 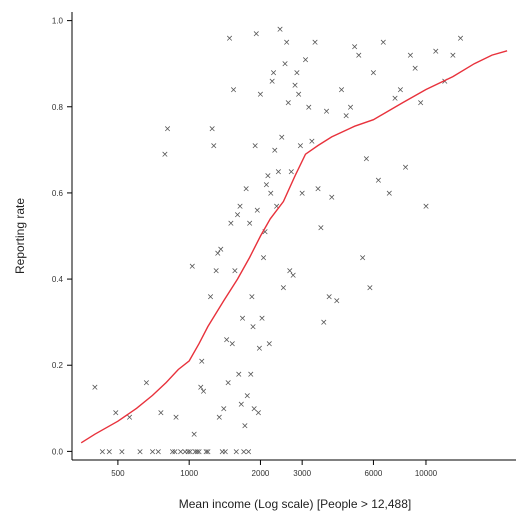 What do you see at coordinates (58, 21) in the screenshot?
I see `y-tick-label: 1.0` at bounding box center [58, 21].